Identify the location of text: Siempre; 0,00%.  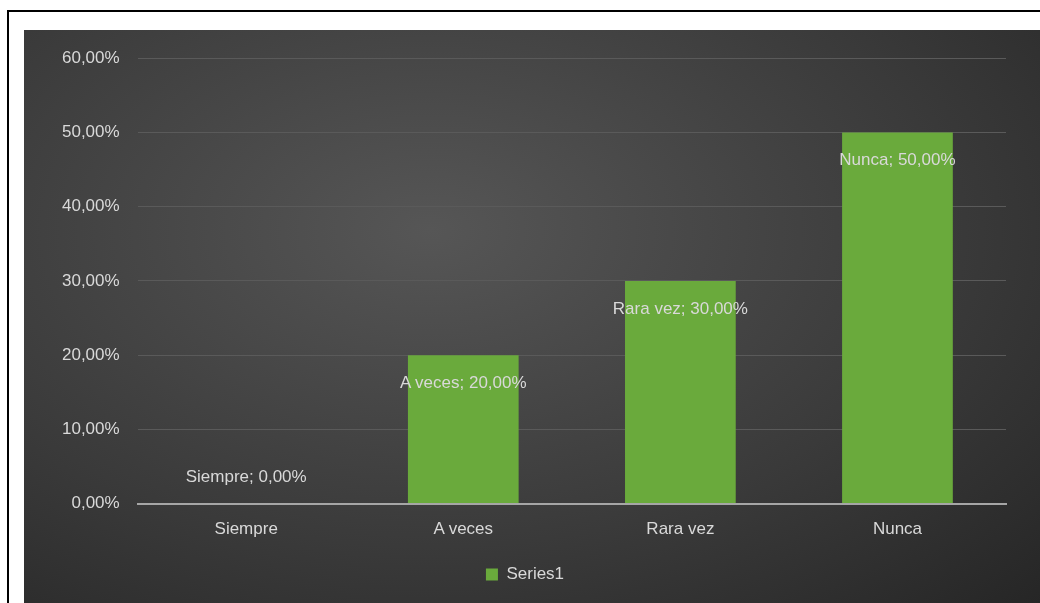
(246, 477).